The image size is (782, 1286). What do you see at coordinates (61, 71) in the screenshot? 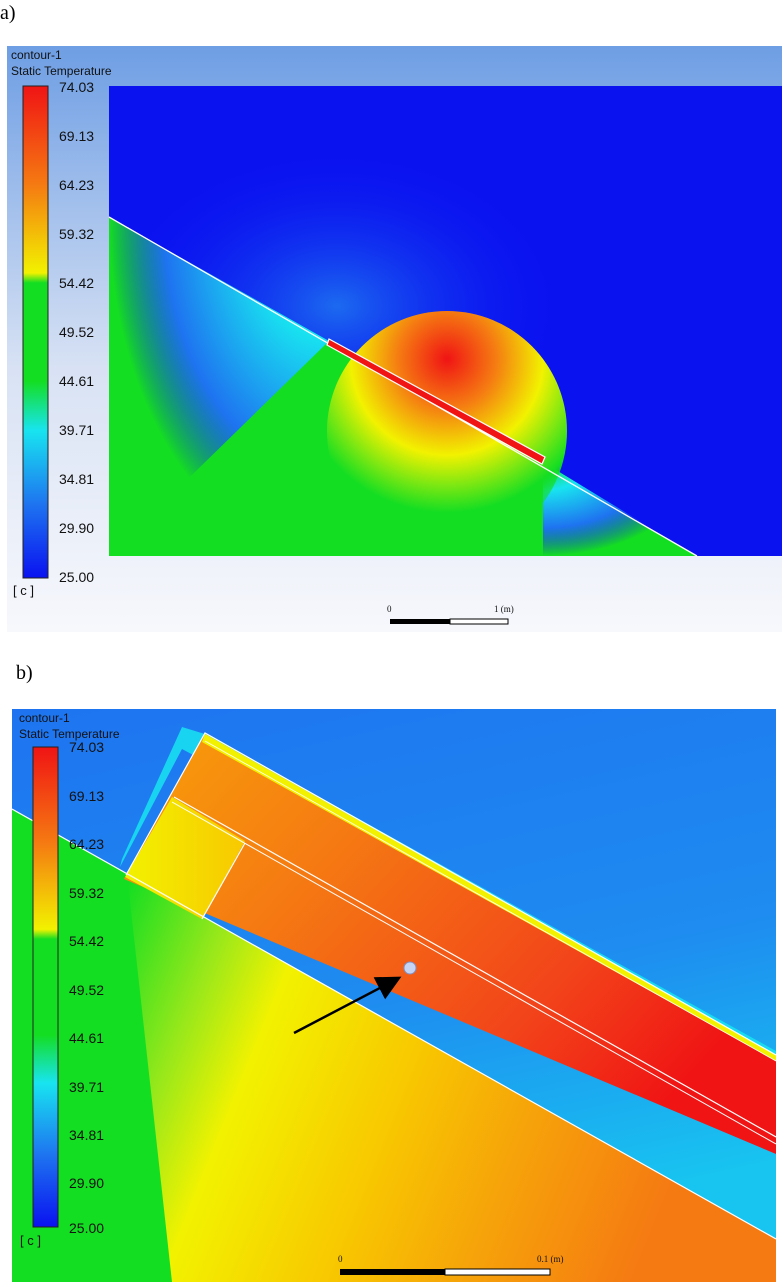
I see `variable-name-a: Static Temperature` at bounding box center [61, 71].